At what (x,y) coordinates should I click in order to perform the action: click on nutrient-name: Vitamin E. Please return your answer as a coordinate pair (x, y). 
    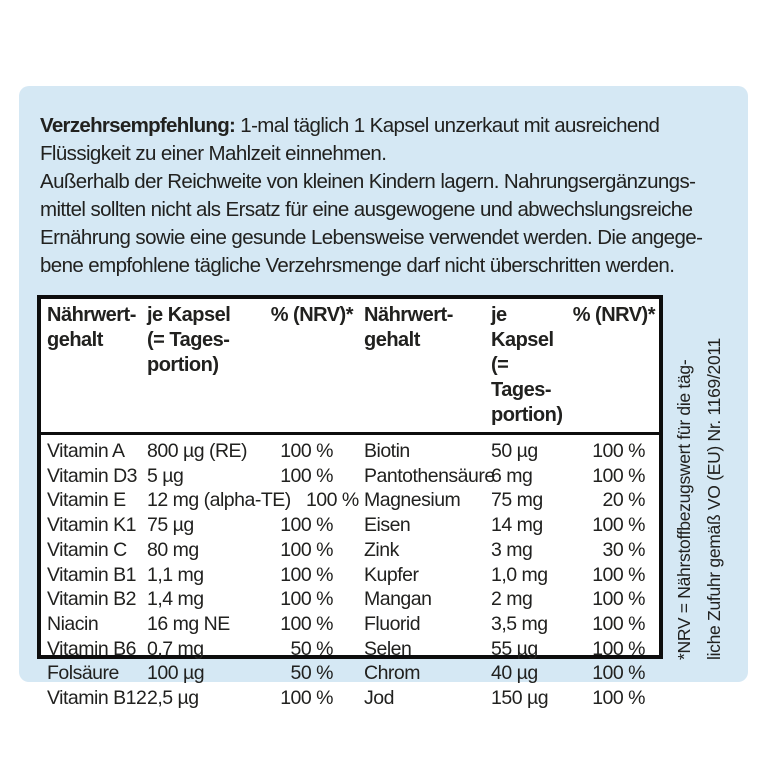
    Looking at the image, I should click on (86, 500).